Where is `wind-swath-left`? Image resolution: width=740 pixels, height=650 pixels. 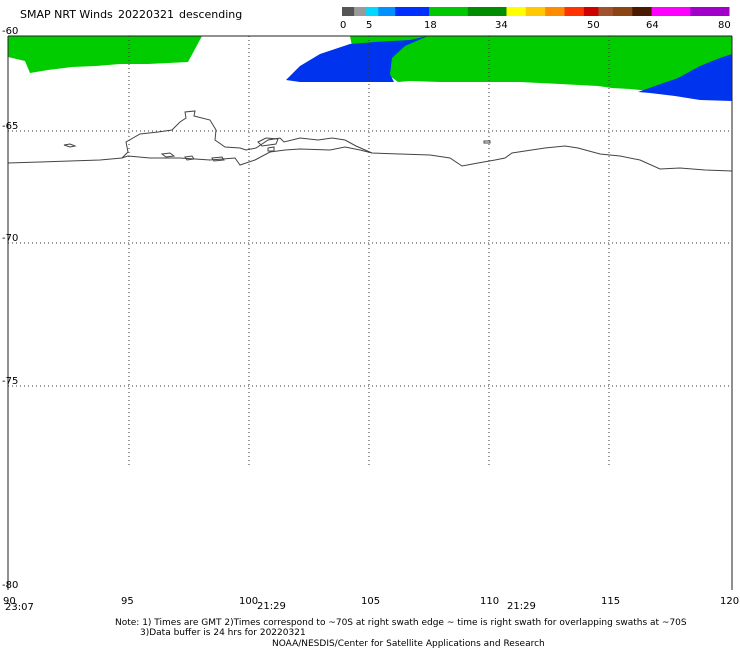 wind-swath-left is located at coordinates (105, 54).